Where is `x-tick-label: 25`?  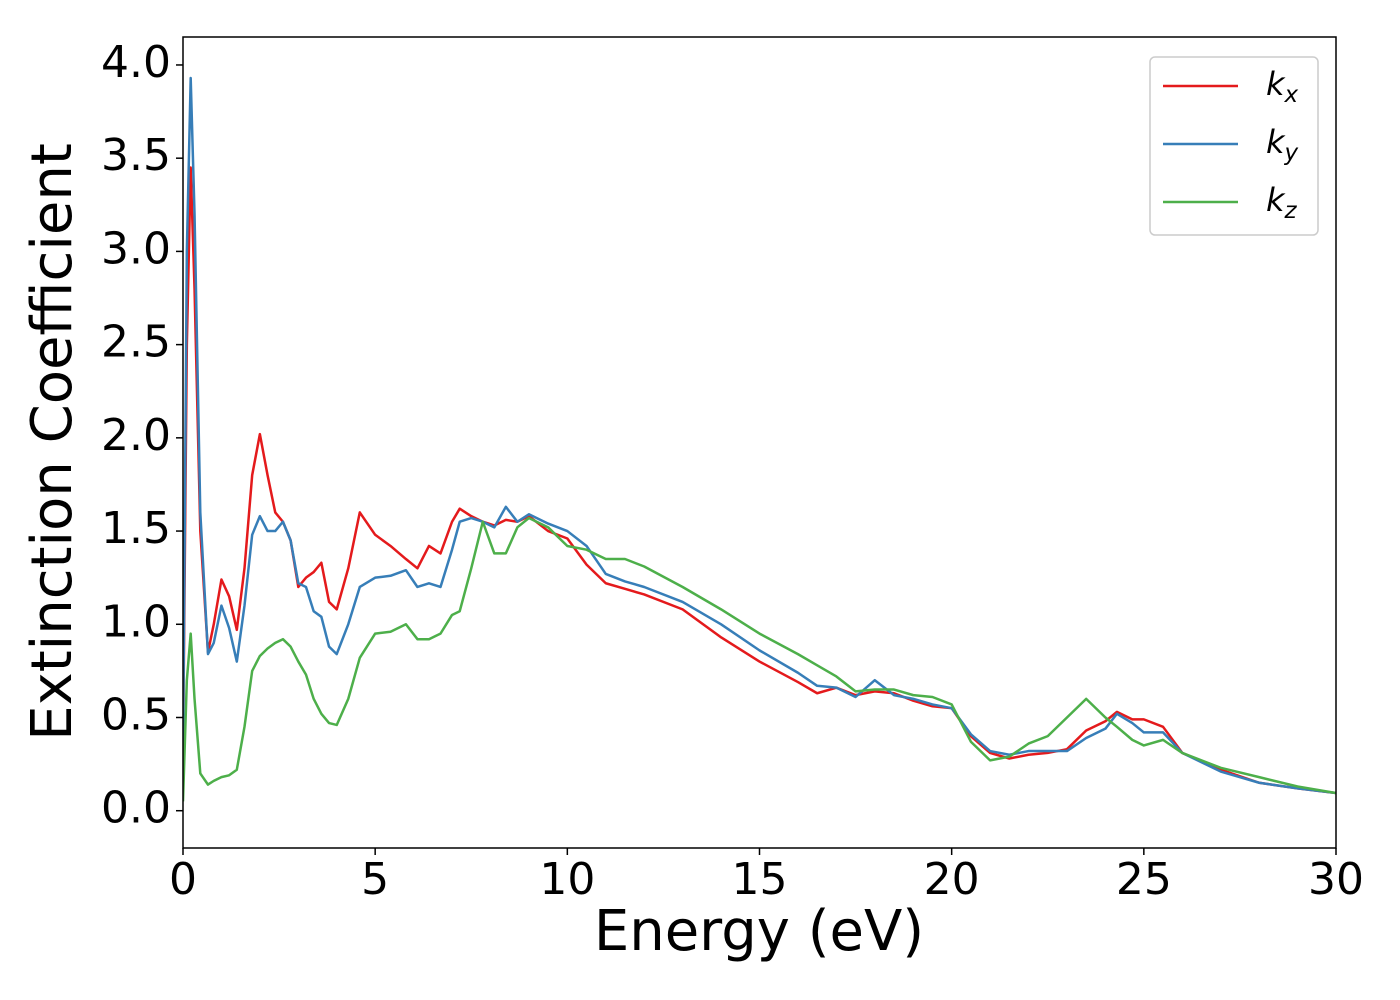
x-tick-label: 25 is located at coordinates (1144, 879).